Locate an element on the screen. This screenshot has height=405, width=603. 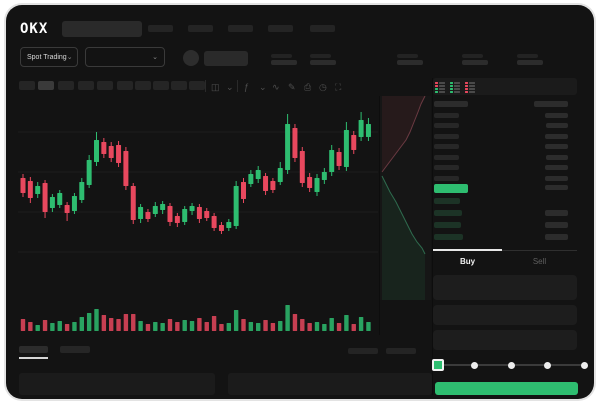
pair-selector-dropdown: ⌄ is located at coordinates (125, 57).